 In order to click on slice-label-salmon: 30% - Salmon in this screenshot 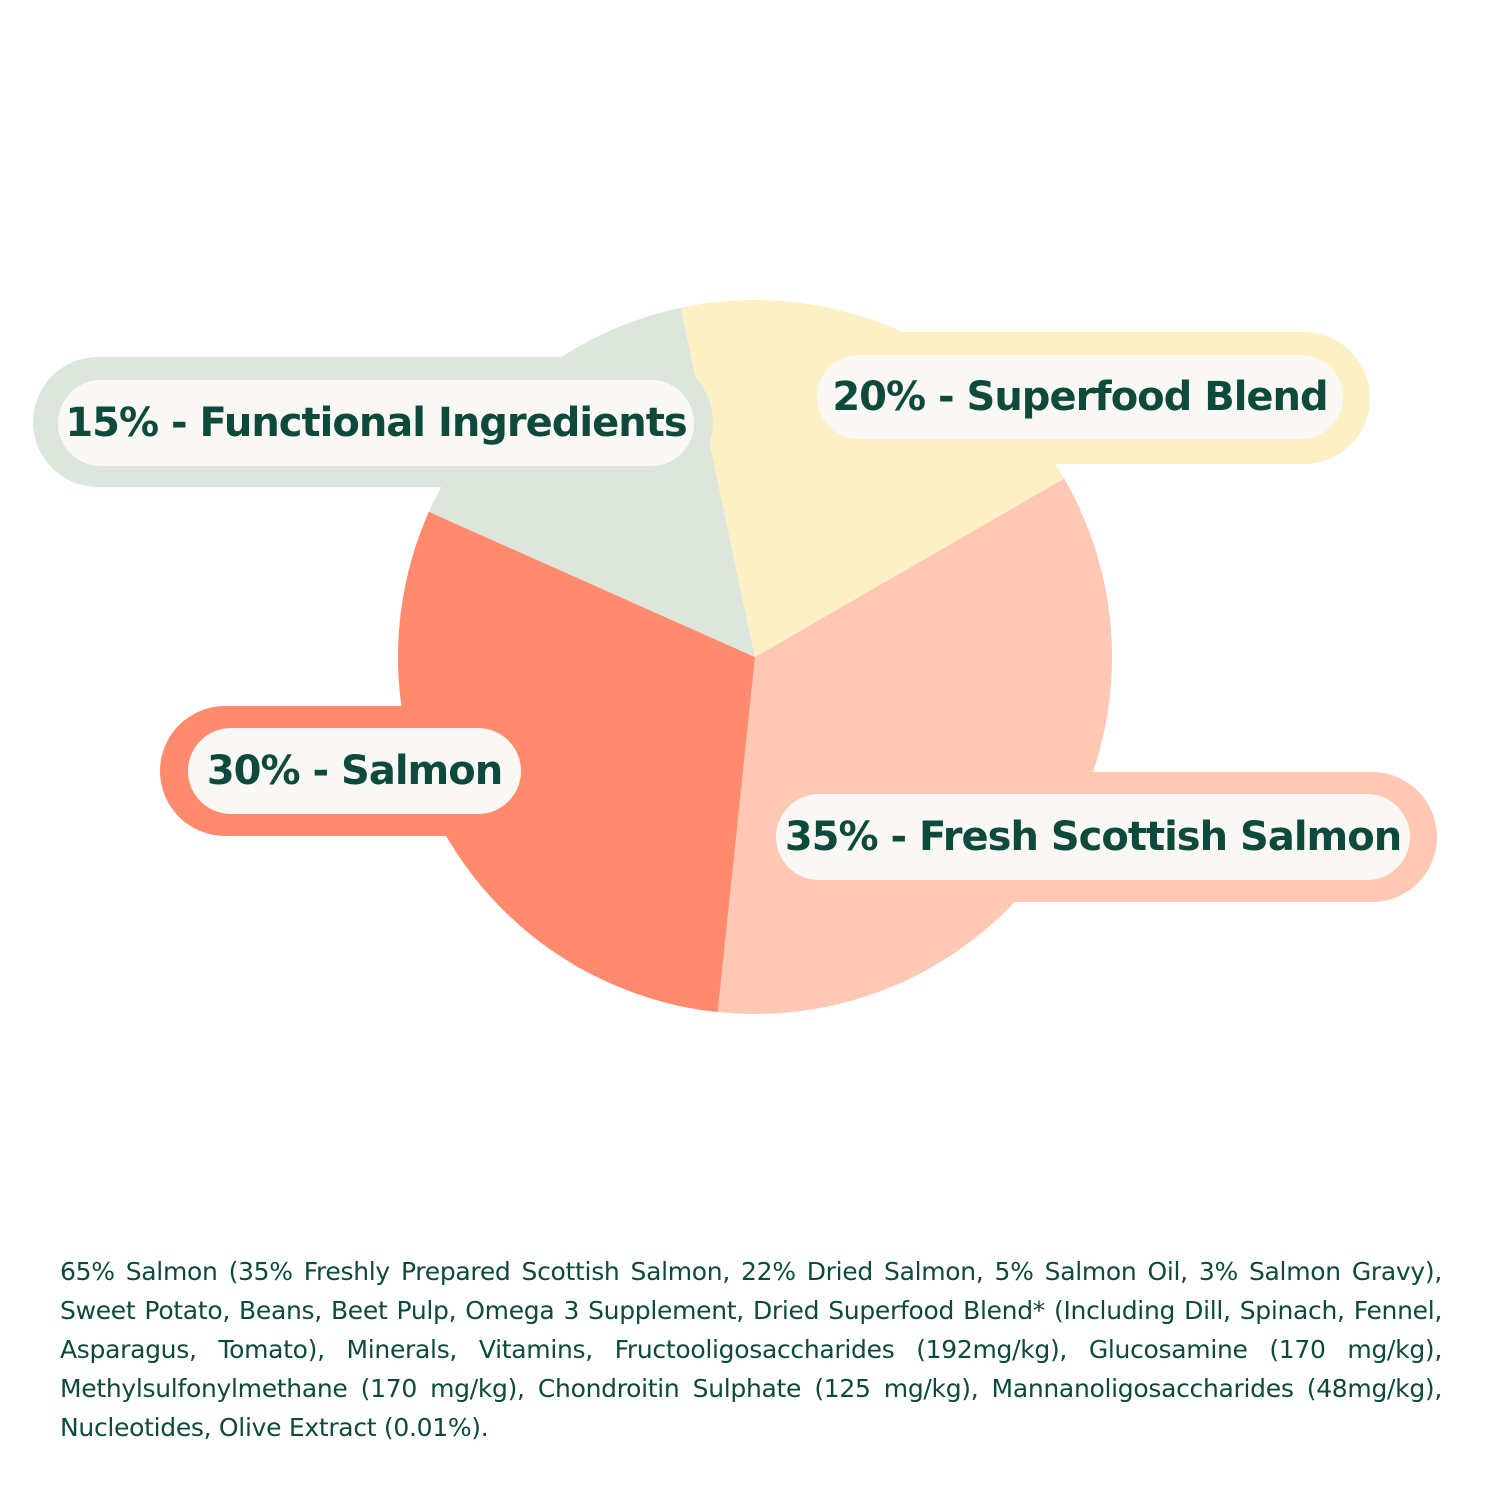, I will do `click(354, 771)`.